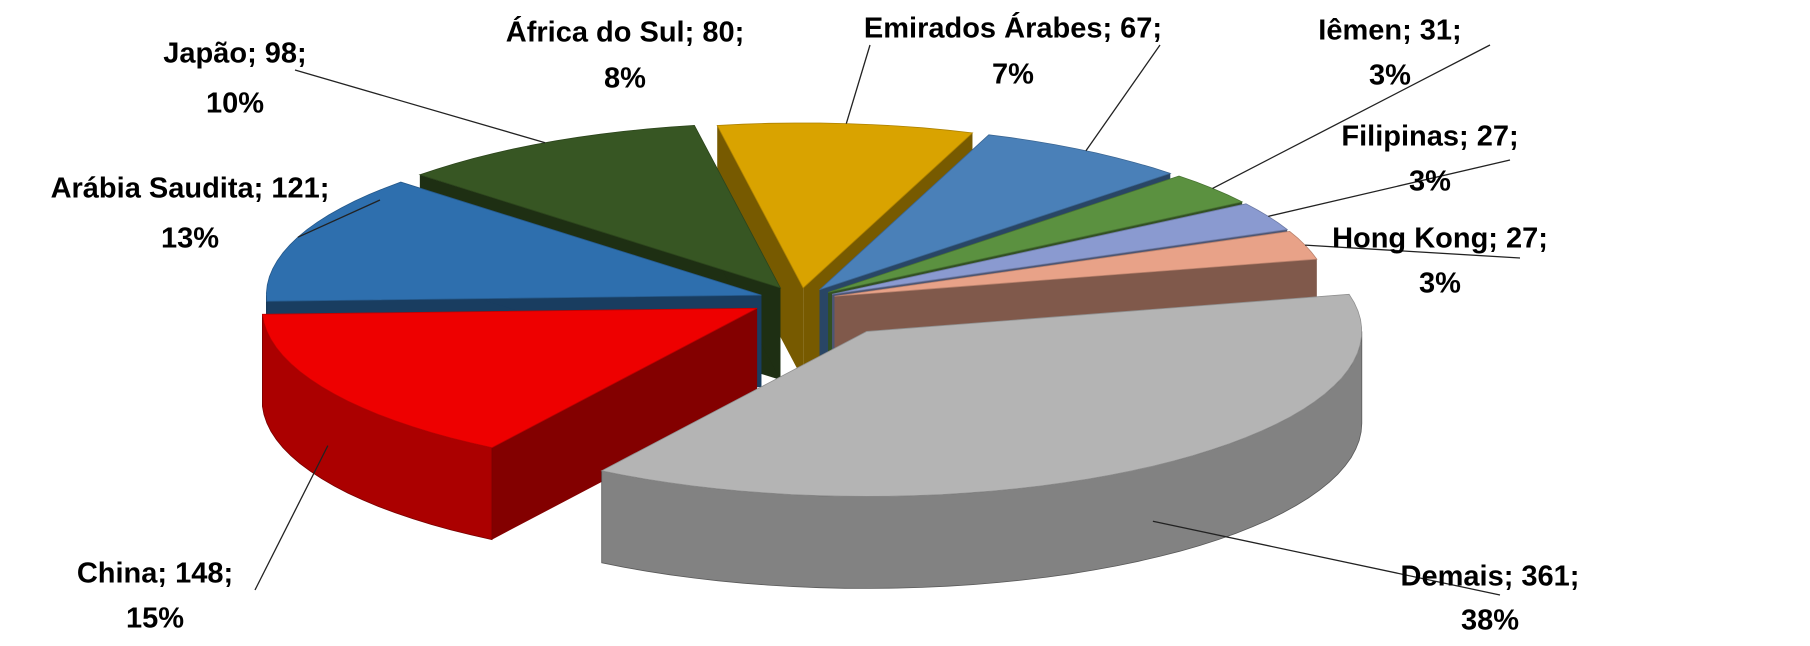 This screenshot has height=646, width=1810. I want to click on data-label: China; 148;, so click(155, 574).